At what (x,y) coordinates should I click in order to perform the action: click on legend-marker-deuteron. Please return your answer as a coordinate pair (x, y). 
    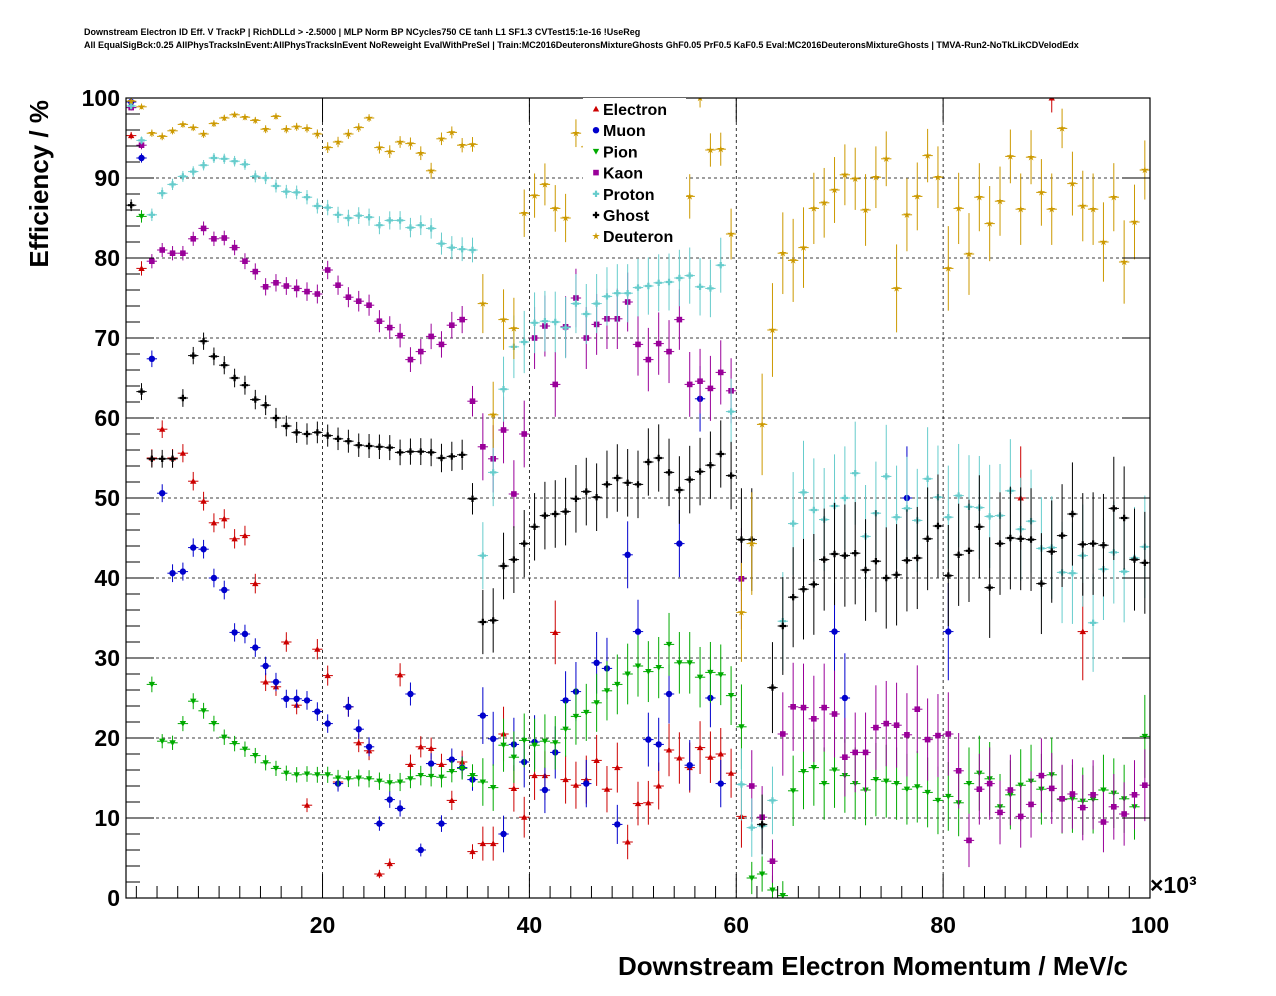
    Looking at the image, I should click on (596, 236).